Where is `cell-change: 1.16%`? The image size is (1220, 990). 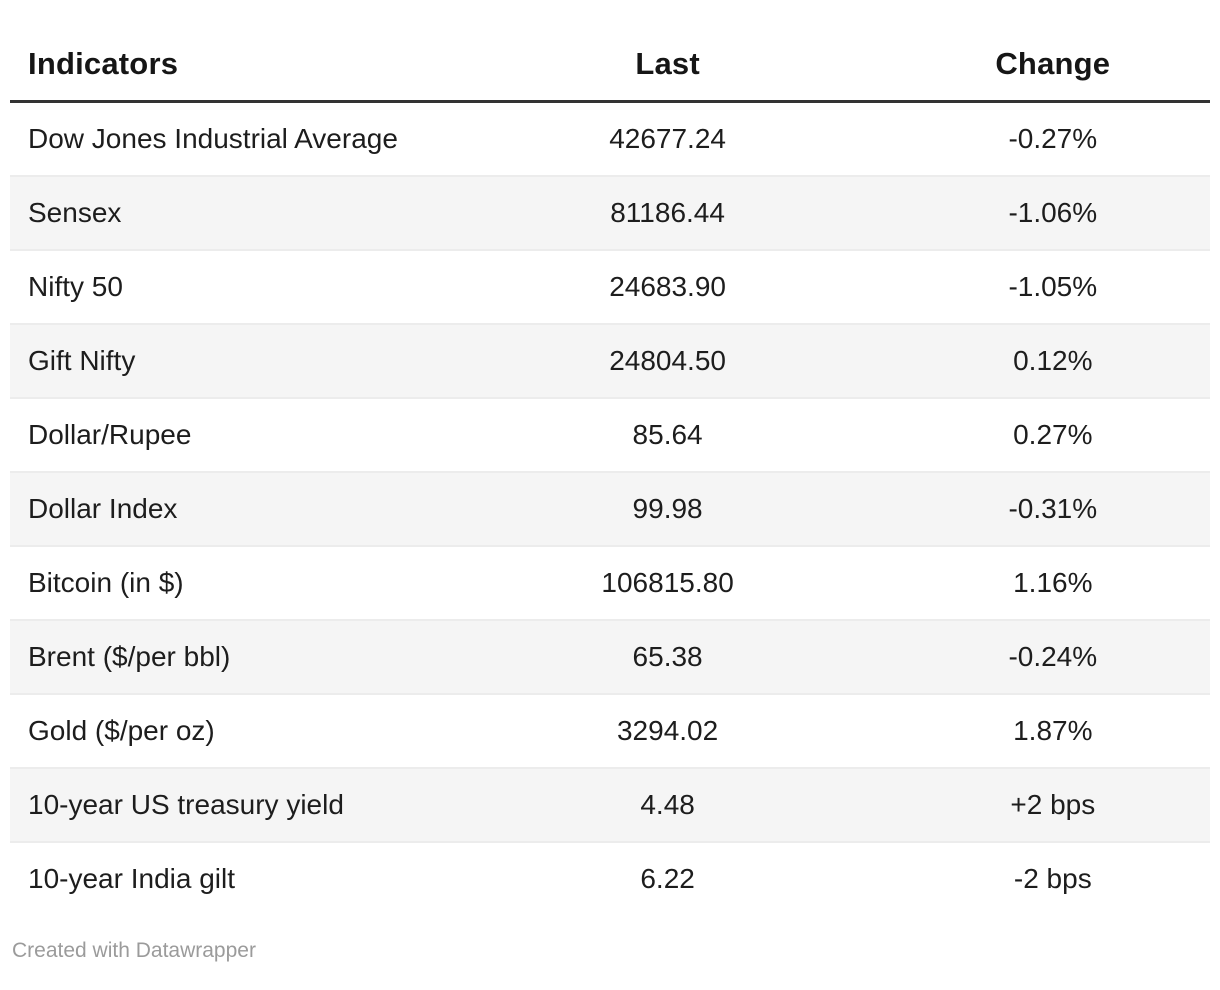
cell-change: 1.16% is located at coordinates (1053, 582).